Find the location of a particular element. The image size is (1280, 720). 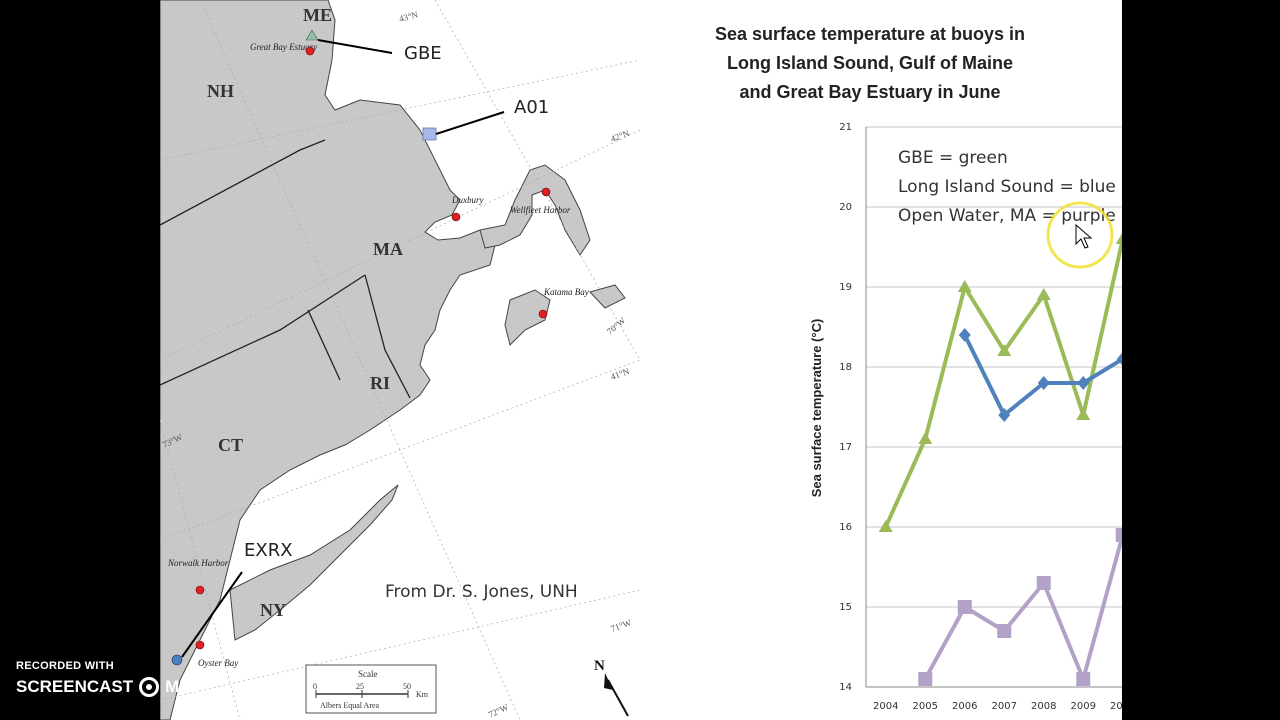

lat-label-41n: 41°N is located at coordinates (620, 374).